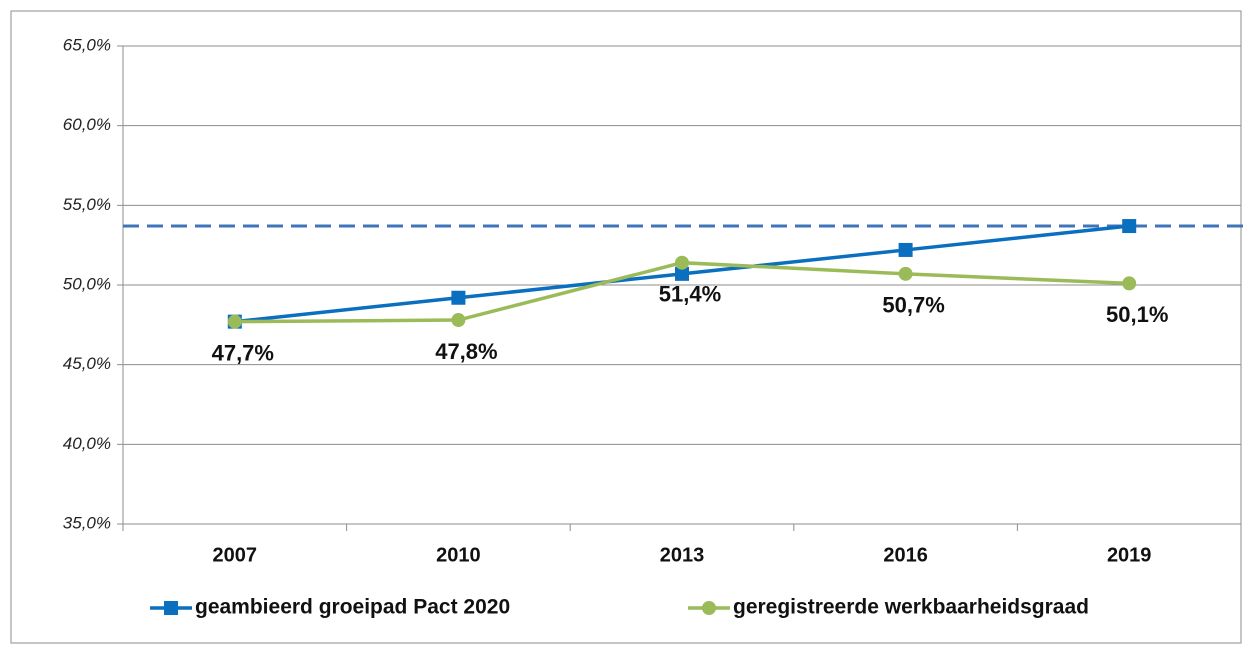 The image size is (1245, 648). Describe the element at coordinates (690, 294) in the screenshot. I see `data-label: 51,4%` at that location.